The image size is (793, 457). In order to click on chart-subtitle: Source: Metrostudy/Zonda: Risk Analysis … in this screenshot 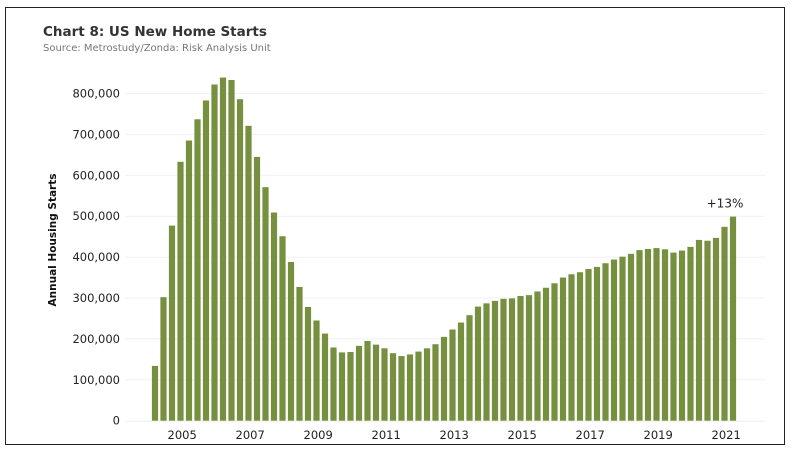, I will do `click(157, 48)`.